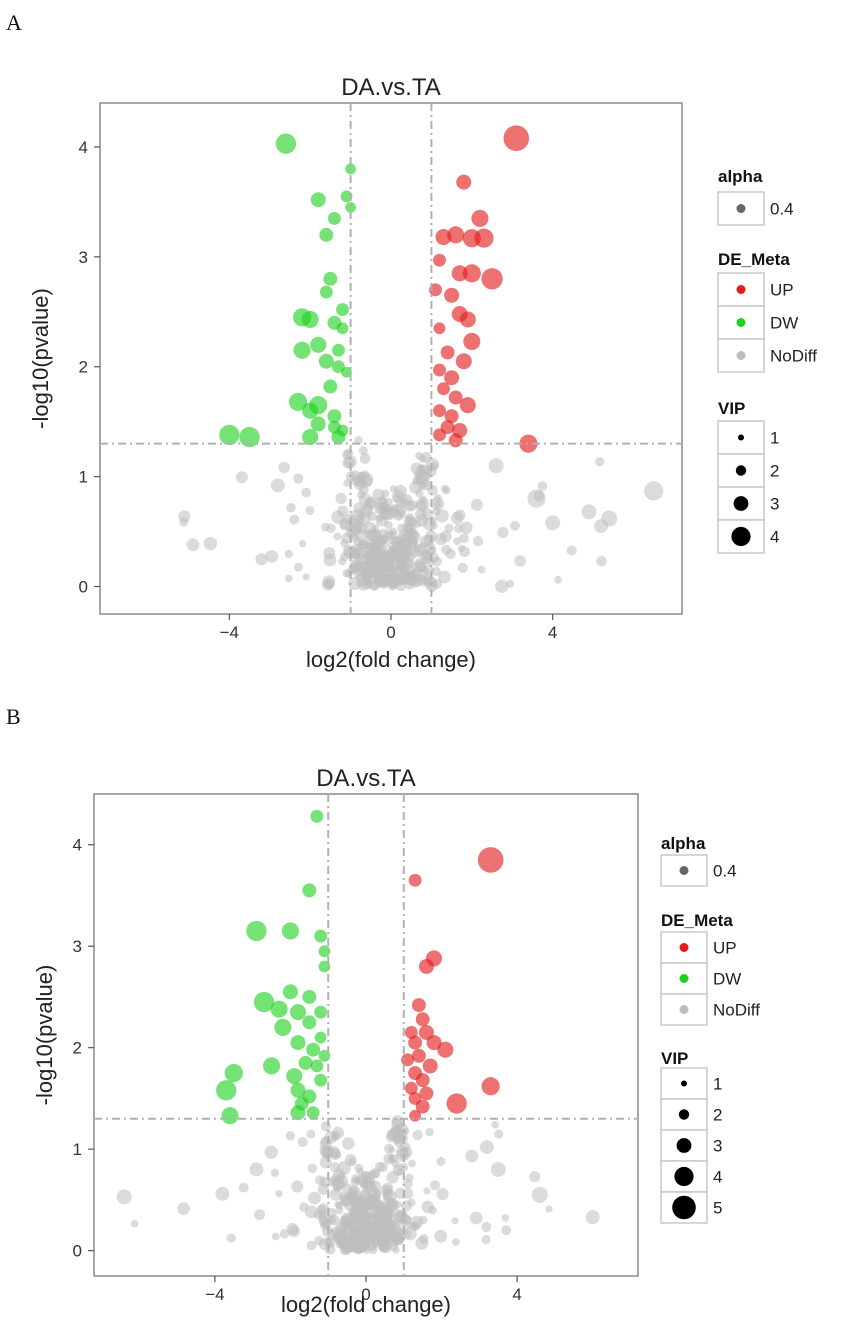 Image resolution: width=851 pixels, height=1324 pixels. Describe the element at coordinates (717, 1177) in the screenshot. I see `legend-vip-label: 4` at that location.